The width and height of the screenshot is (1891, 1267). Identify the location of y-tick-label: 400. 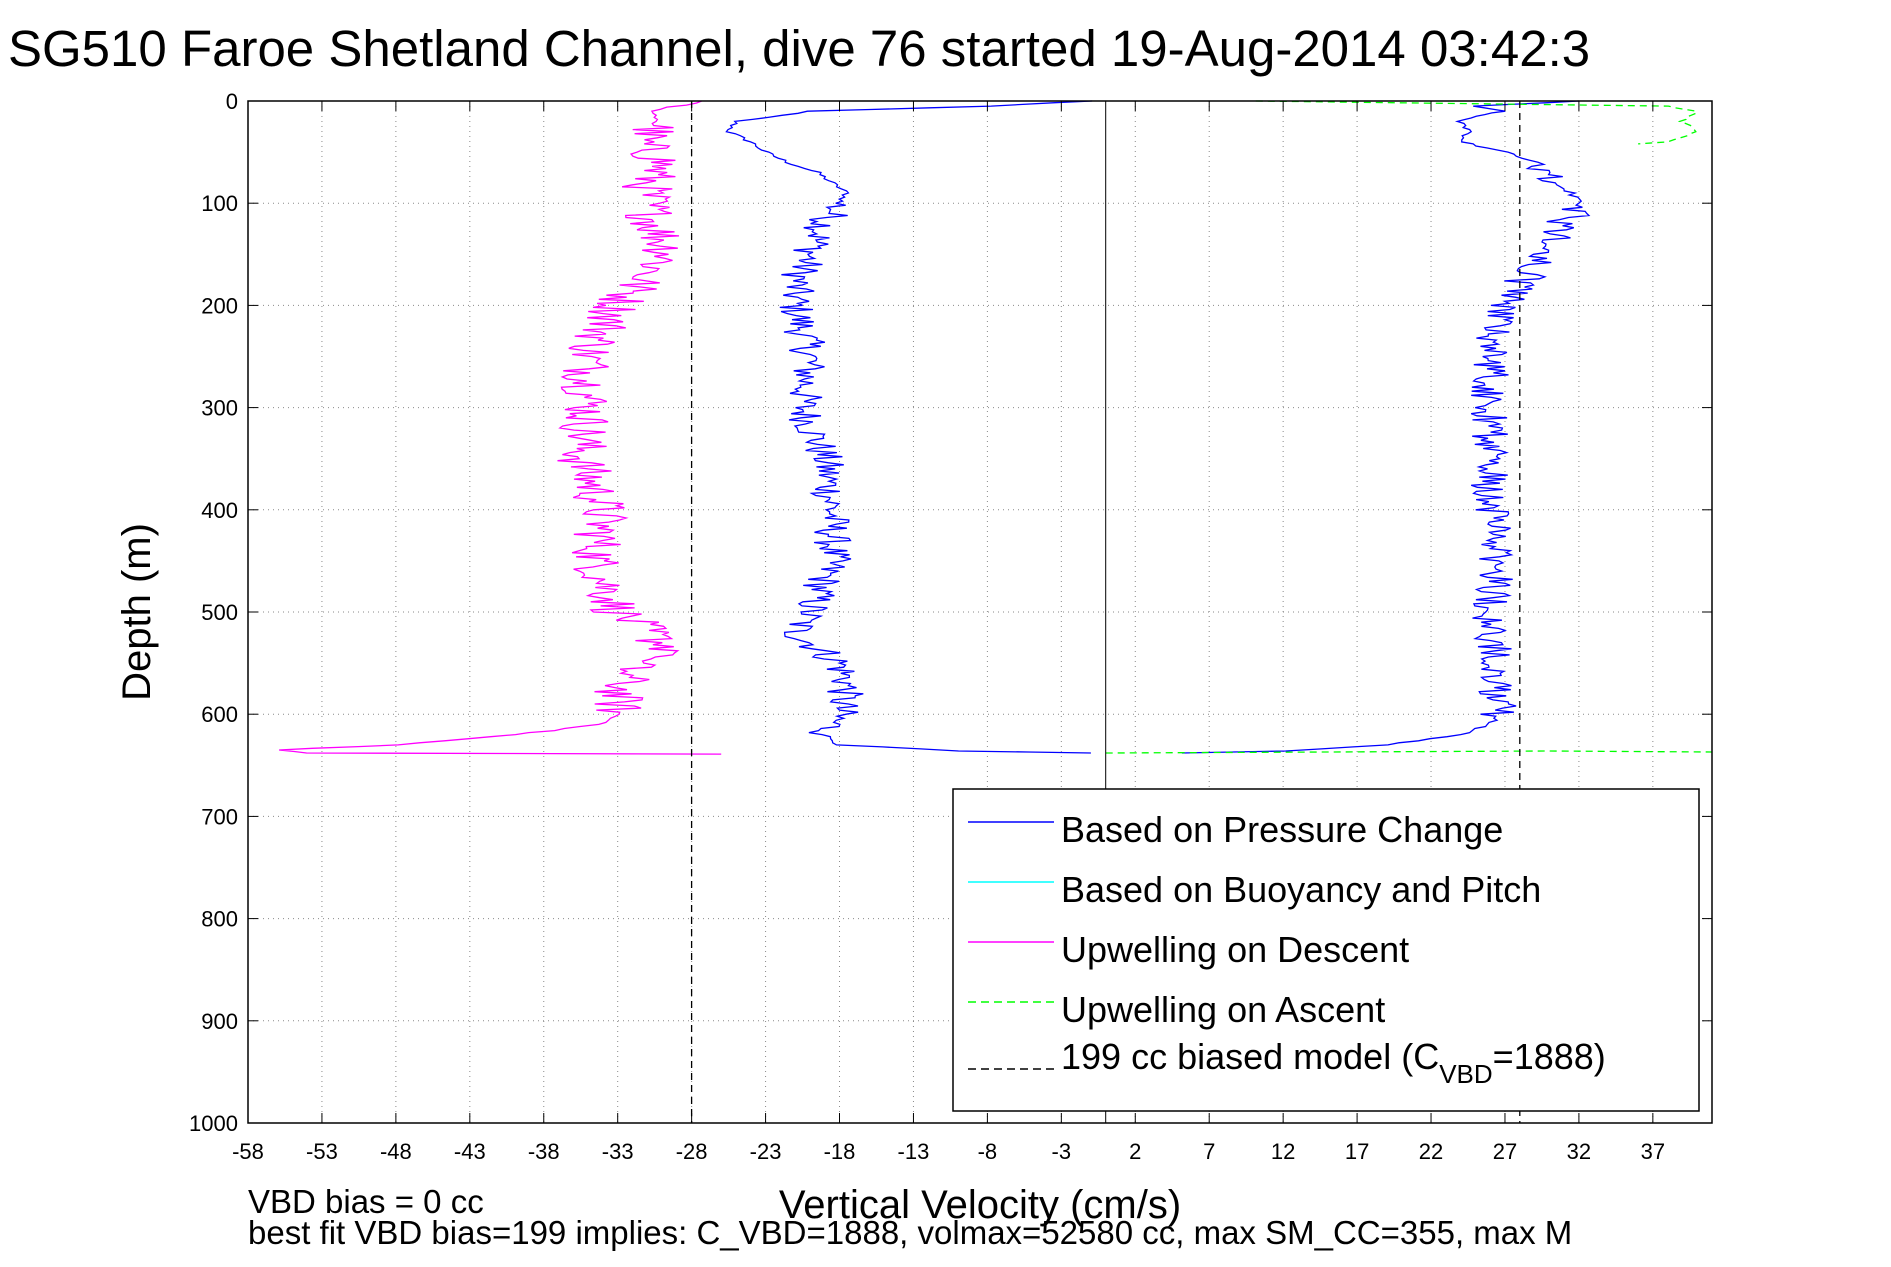
(219, 510).